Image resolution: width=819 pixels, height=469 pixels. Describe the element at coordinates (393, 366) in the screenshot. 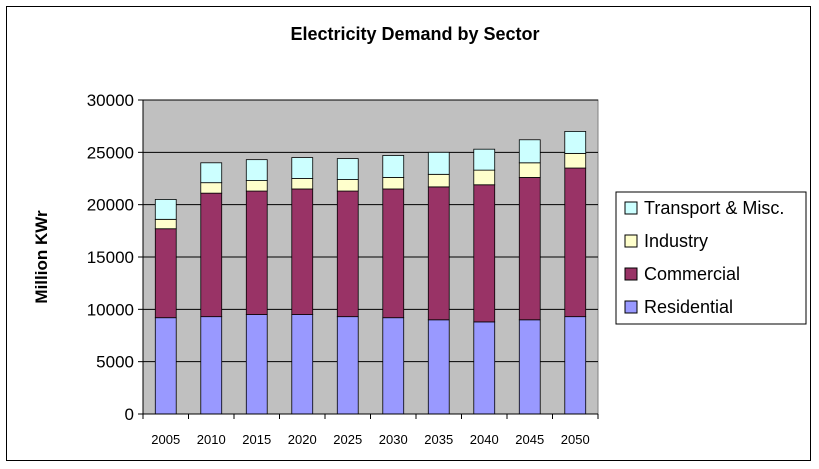

I see `bar-residential-2030` at that location.